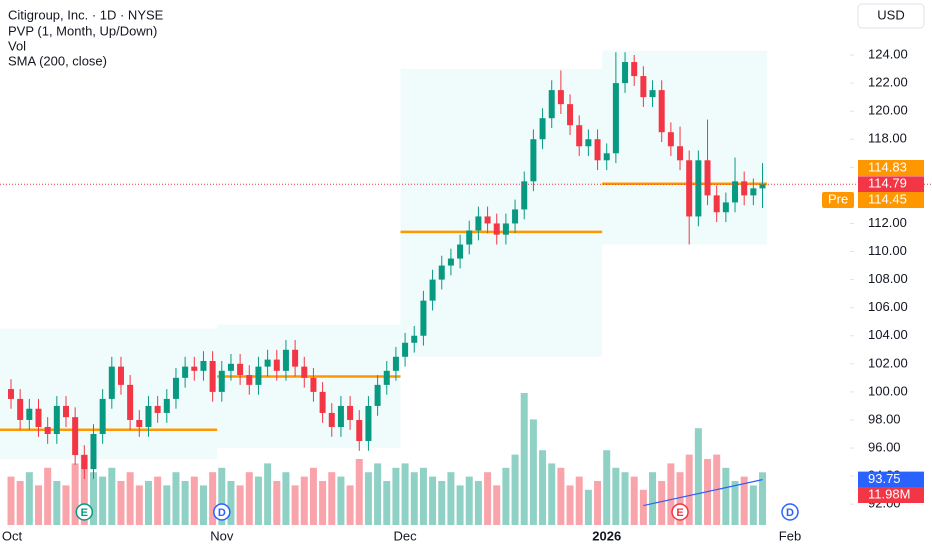 The width and height of the screenshot is (932, 555). I want to click on poc-price-label: 114.83, so click(887, 166).